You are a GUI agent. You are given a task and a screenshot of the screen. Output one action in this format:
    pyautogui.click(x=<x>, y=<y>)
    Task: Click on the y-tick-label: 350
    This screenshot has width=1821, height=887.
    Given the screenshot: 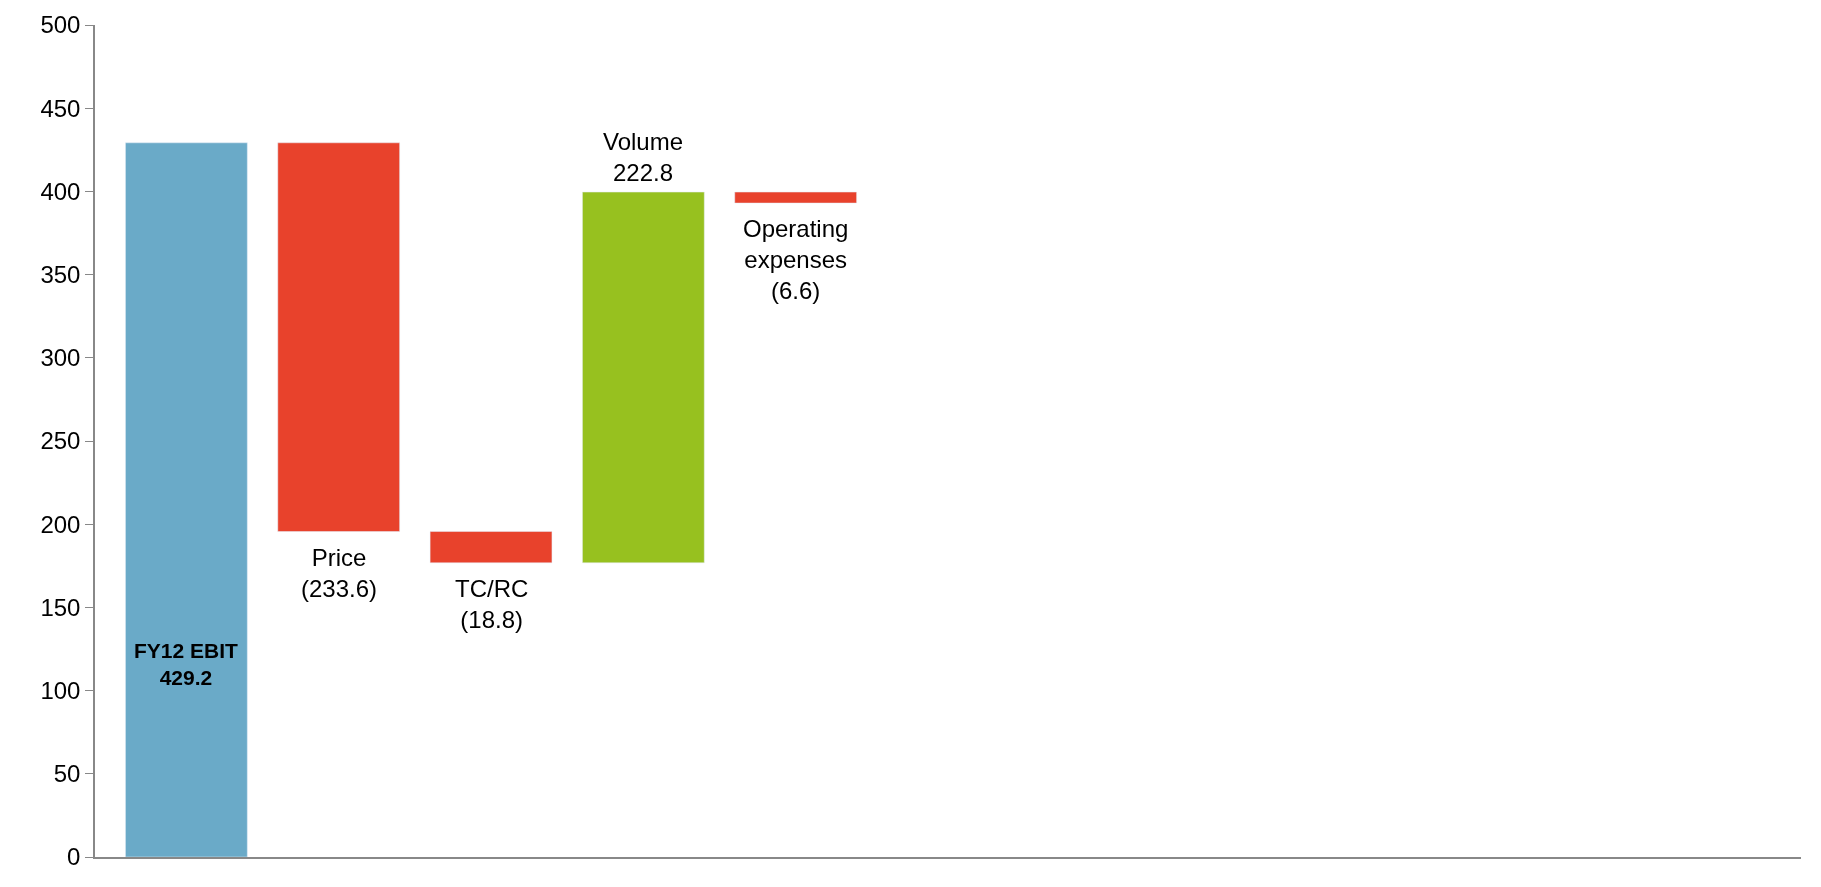 What is the action you would take?
    pyautogui.click(x=60, y=274)
    